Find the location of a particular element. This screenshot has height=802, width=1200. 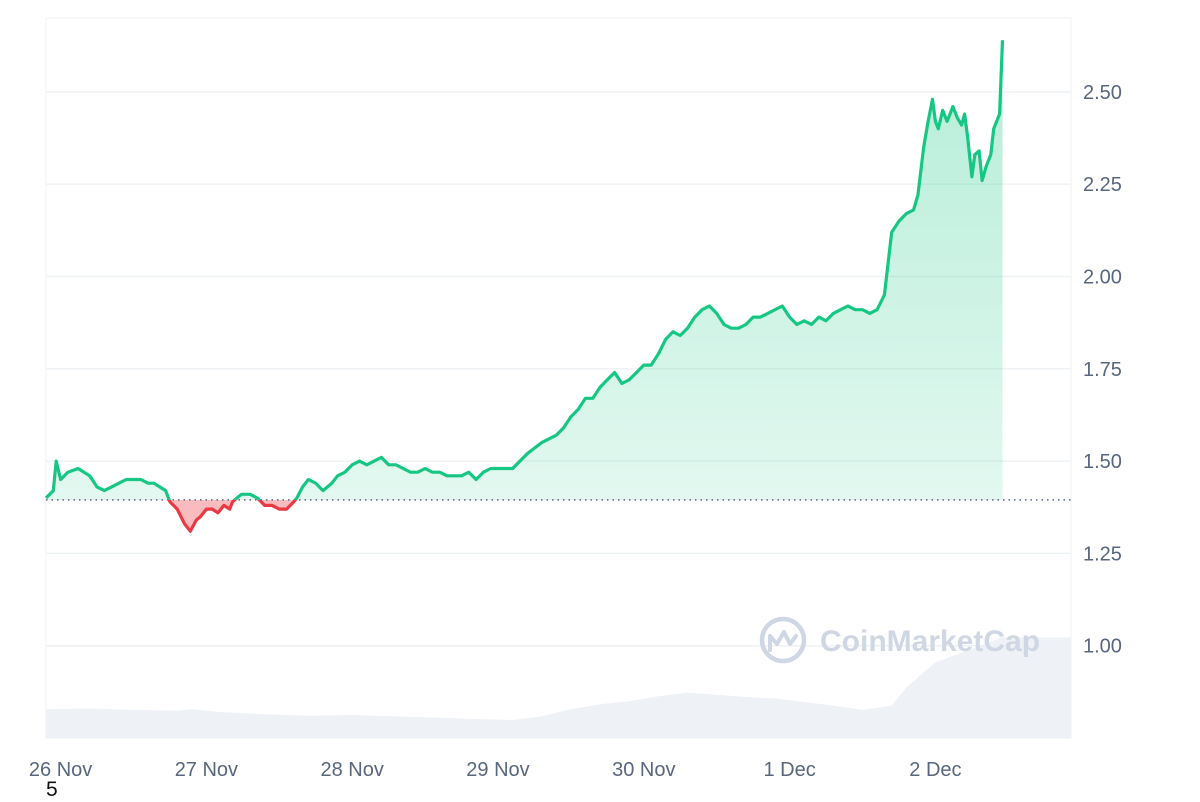

y-tick-label: 1.50 is located at coordinates (1102, 462).